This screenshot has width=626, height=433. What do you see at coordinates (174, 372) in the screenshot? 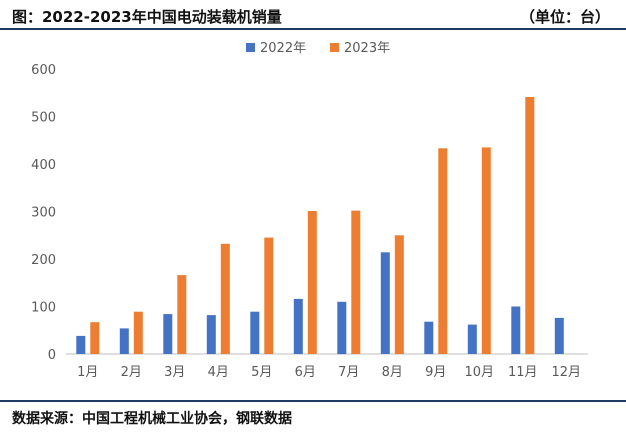
I see `x-tick-label: 3月` at bounding box center [174, 372].